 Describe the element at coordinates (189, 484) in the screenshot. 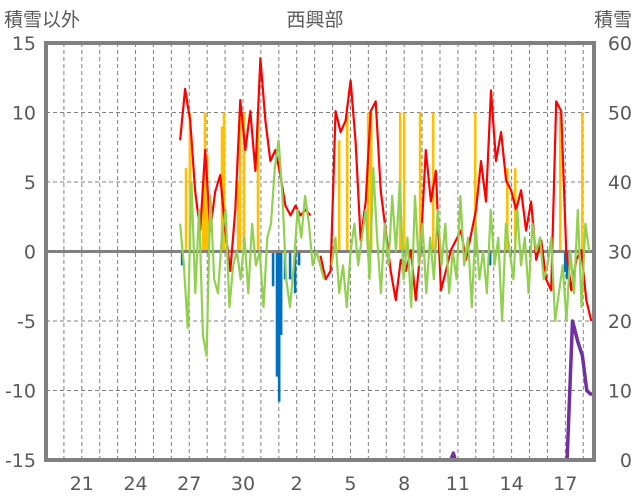

I see `x-tick-label: 27` at that location.